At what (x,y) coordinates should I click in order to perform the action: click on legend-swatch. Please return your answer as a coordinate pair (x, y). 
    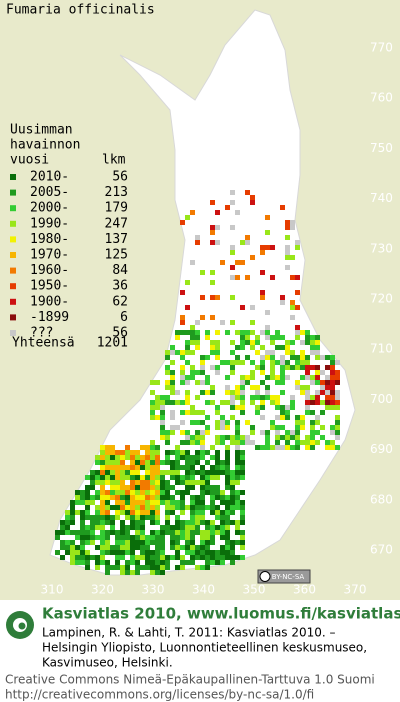
    Looking at the image, I should click on (13, 286).